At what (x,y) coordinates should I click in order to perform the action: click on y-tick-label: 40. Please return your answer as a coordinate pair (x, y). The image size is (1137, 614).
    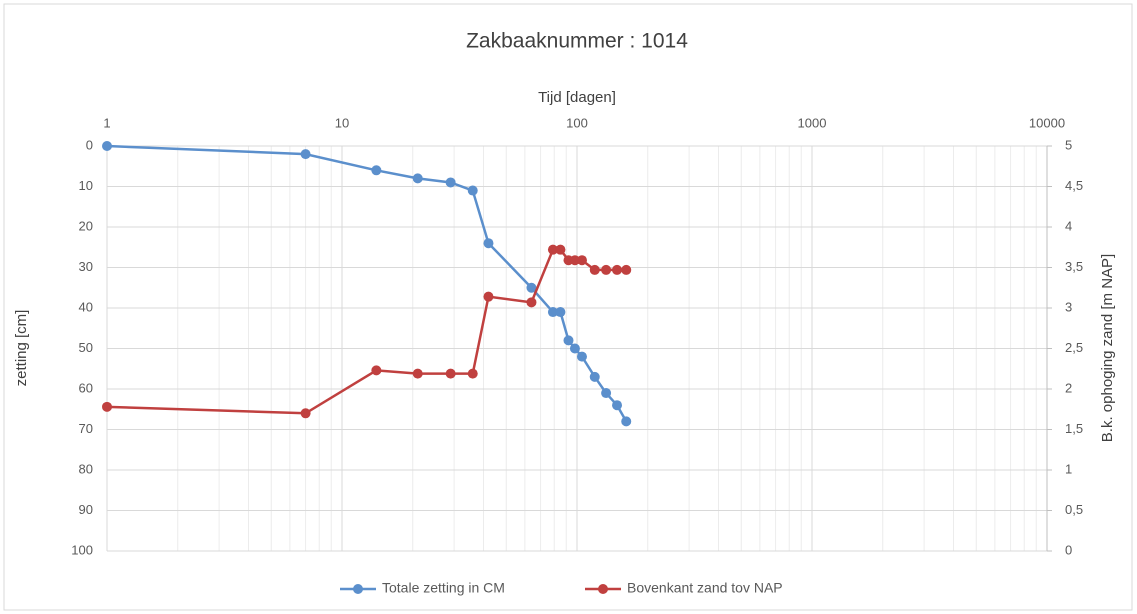
    Looking at the image, I should click on (86, 306).